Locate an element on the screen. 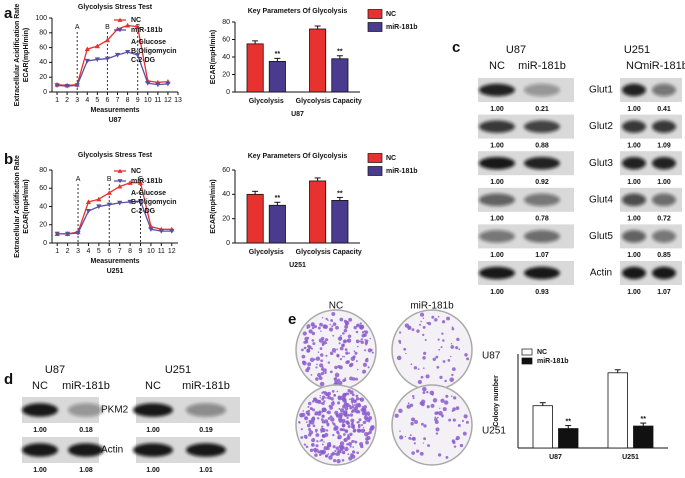  legend-label: NC is located at coordinates (136, 20).